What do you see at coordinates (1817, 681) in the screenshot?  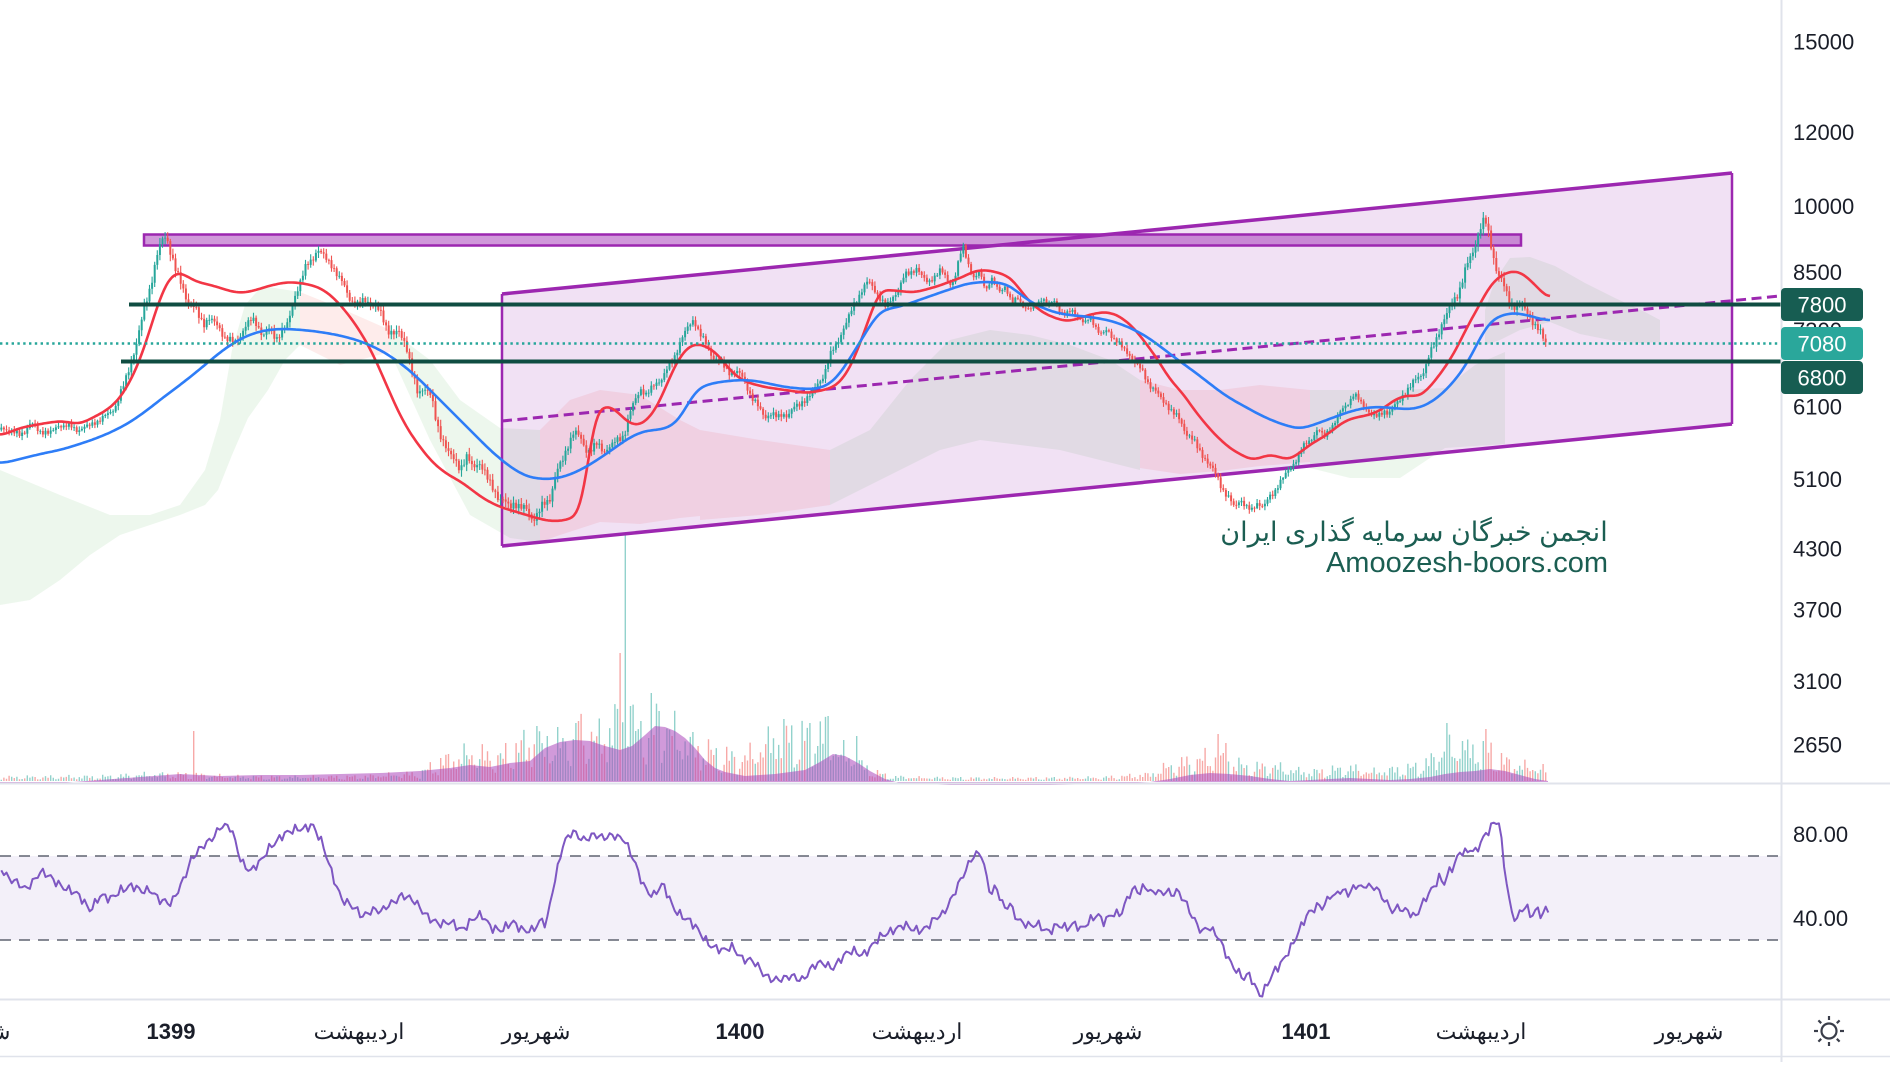 I see `svg-text: 3100` at bounding box center [1817, 681].